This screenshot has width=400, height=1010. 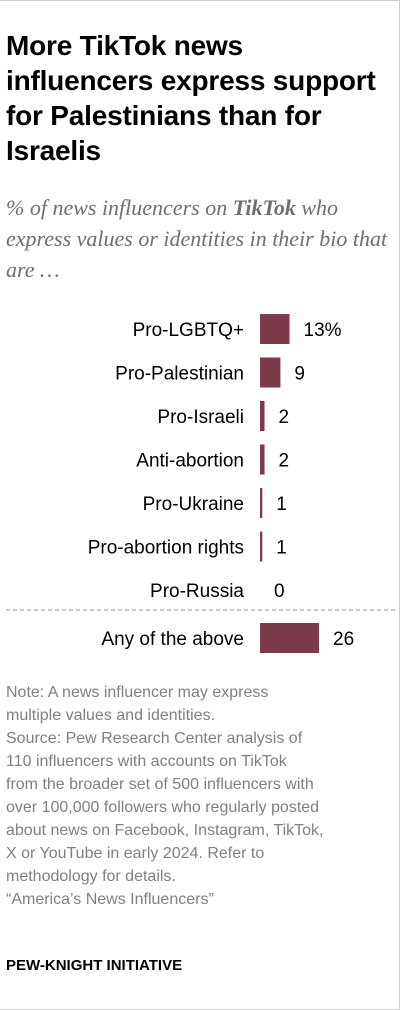 I want to click on summary-bar, so click(x=290, y=638).